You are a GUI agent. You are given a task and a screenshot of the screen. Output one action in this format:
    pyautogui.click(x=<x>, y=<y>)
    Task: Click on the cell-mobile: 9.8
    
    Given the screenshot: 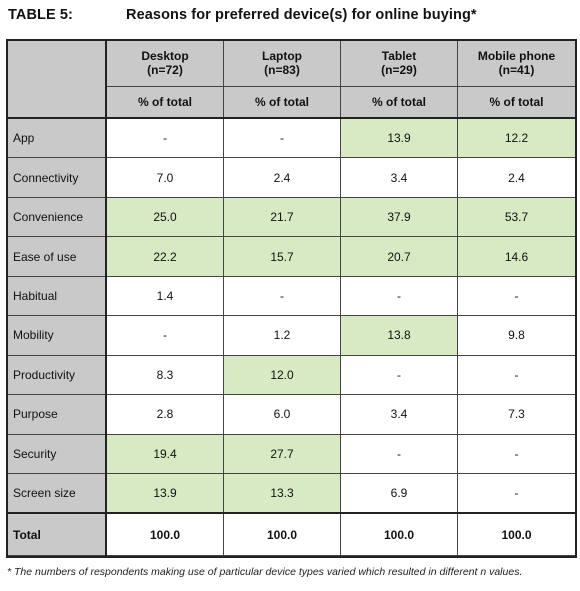 What is the action you would take?
    pyautogui.click(x=516, y=335)
    